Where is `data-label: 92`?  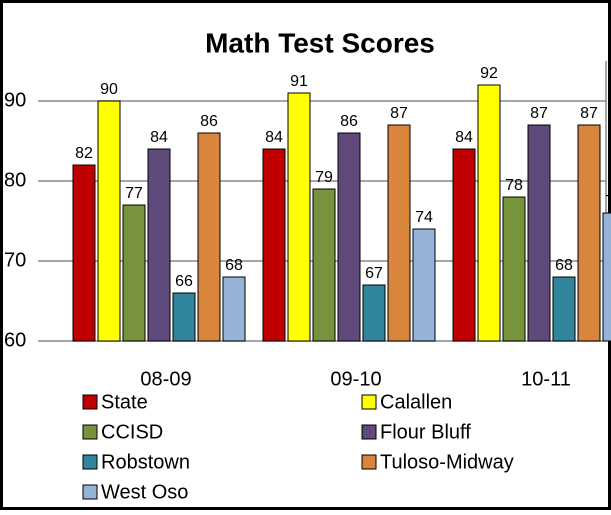
data-label: 92 is located at coordinates (489, 73).